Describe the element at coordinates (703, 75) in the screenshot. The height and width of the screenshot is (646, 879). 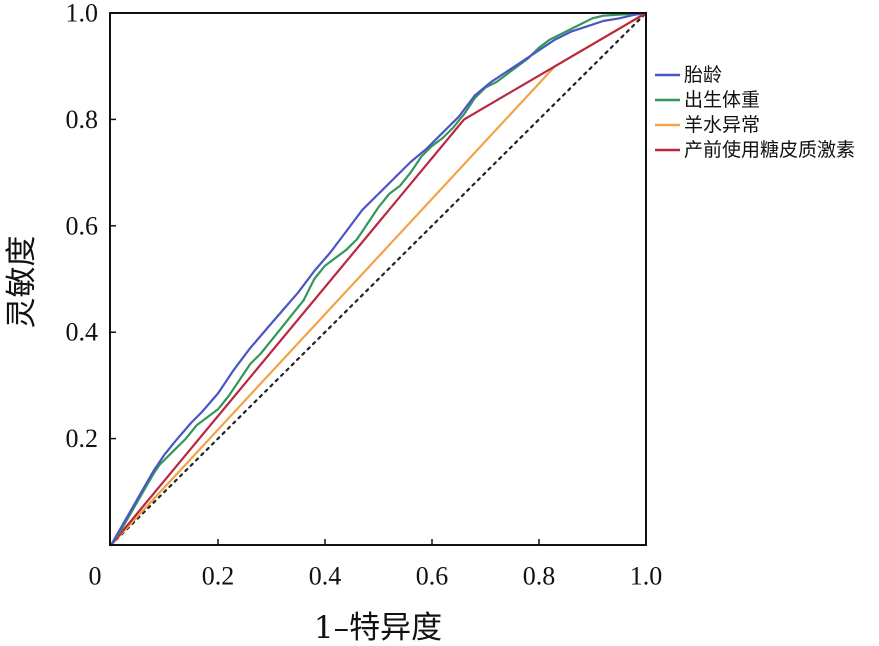
I see `legend-label: 胎龄` at that location.